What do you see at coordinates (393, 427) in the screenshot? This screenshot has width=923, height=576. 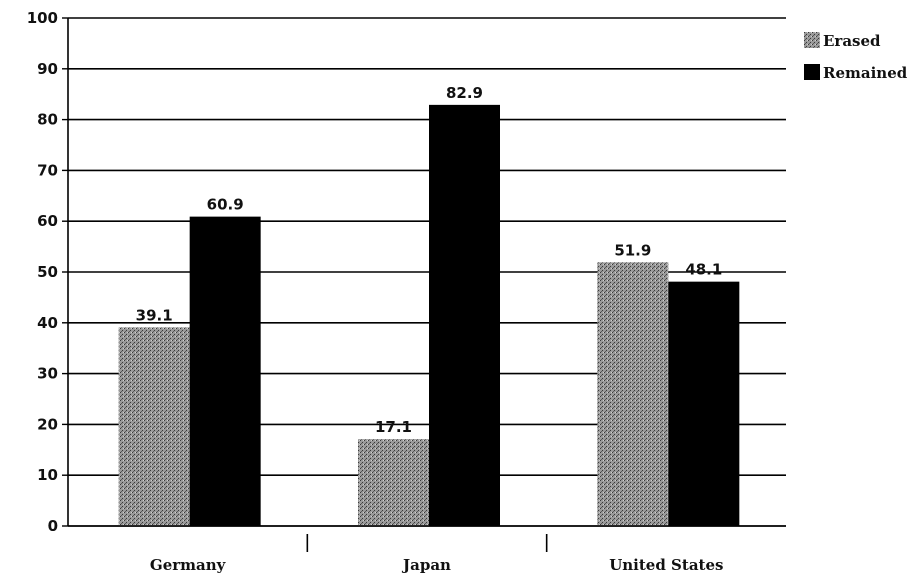 I see `data-label: 17.1` at bounding box center [393, 427].